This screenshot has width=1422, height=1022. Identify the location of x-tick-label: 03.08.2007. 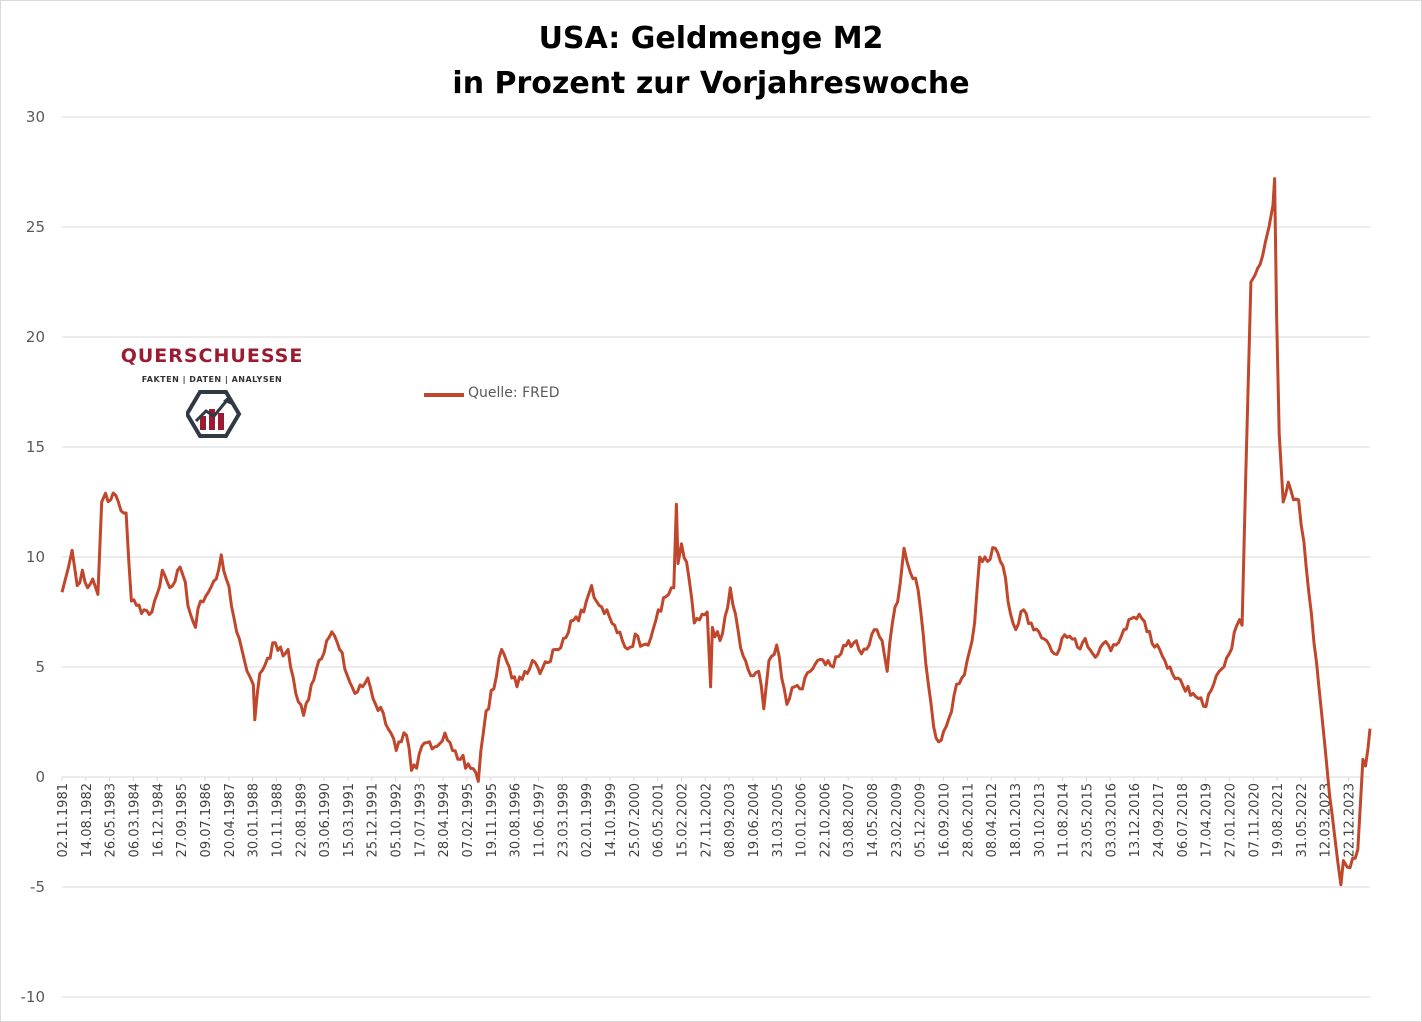
(849, 820).